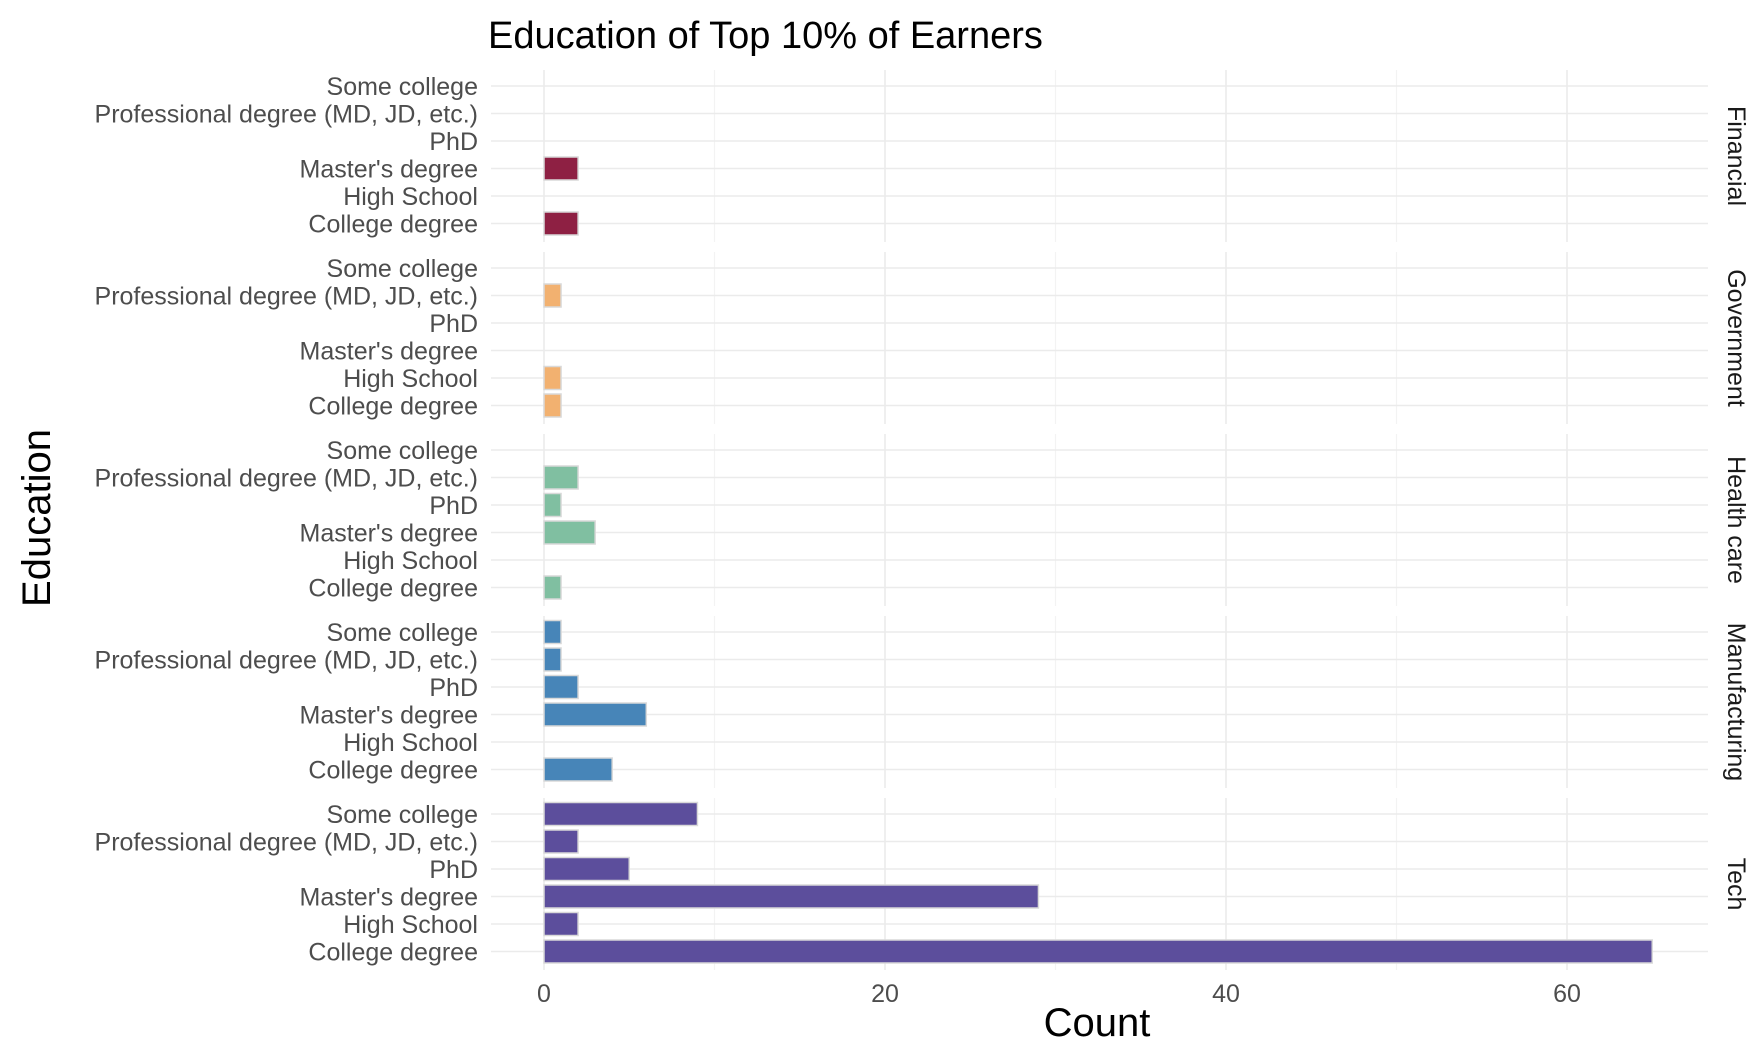 The width and height of the screenshot is (1760, 1064). I want to click on facet-strip-label: Tech, so click(1736, 884).